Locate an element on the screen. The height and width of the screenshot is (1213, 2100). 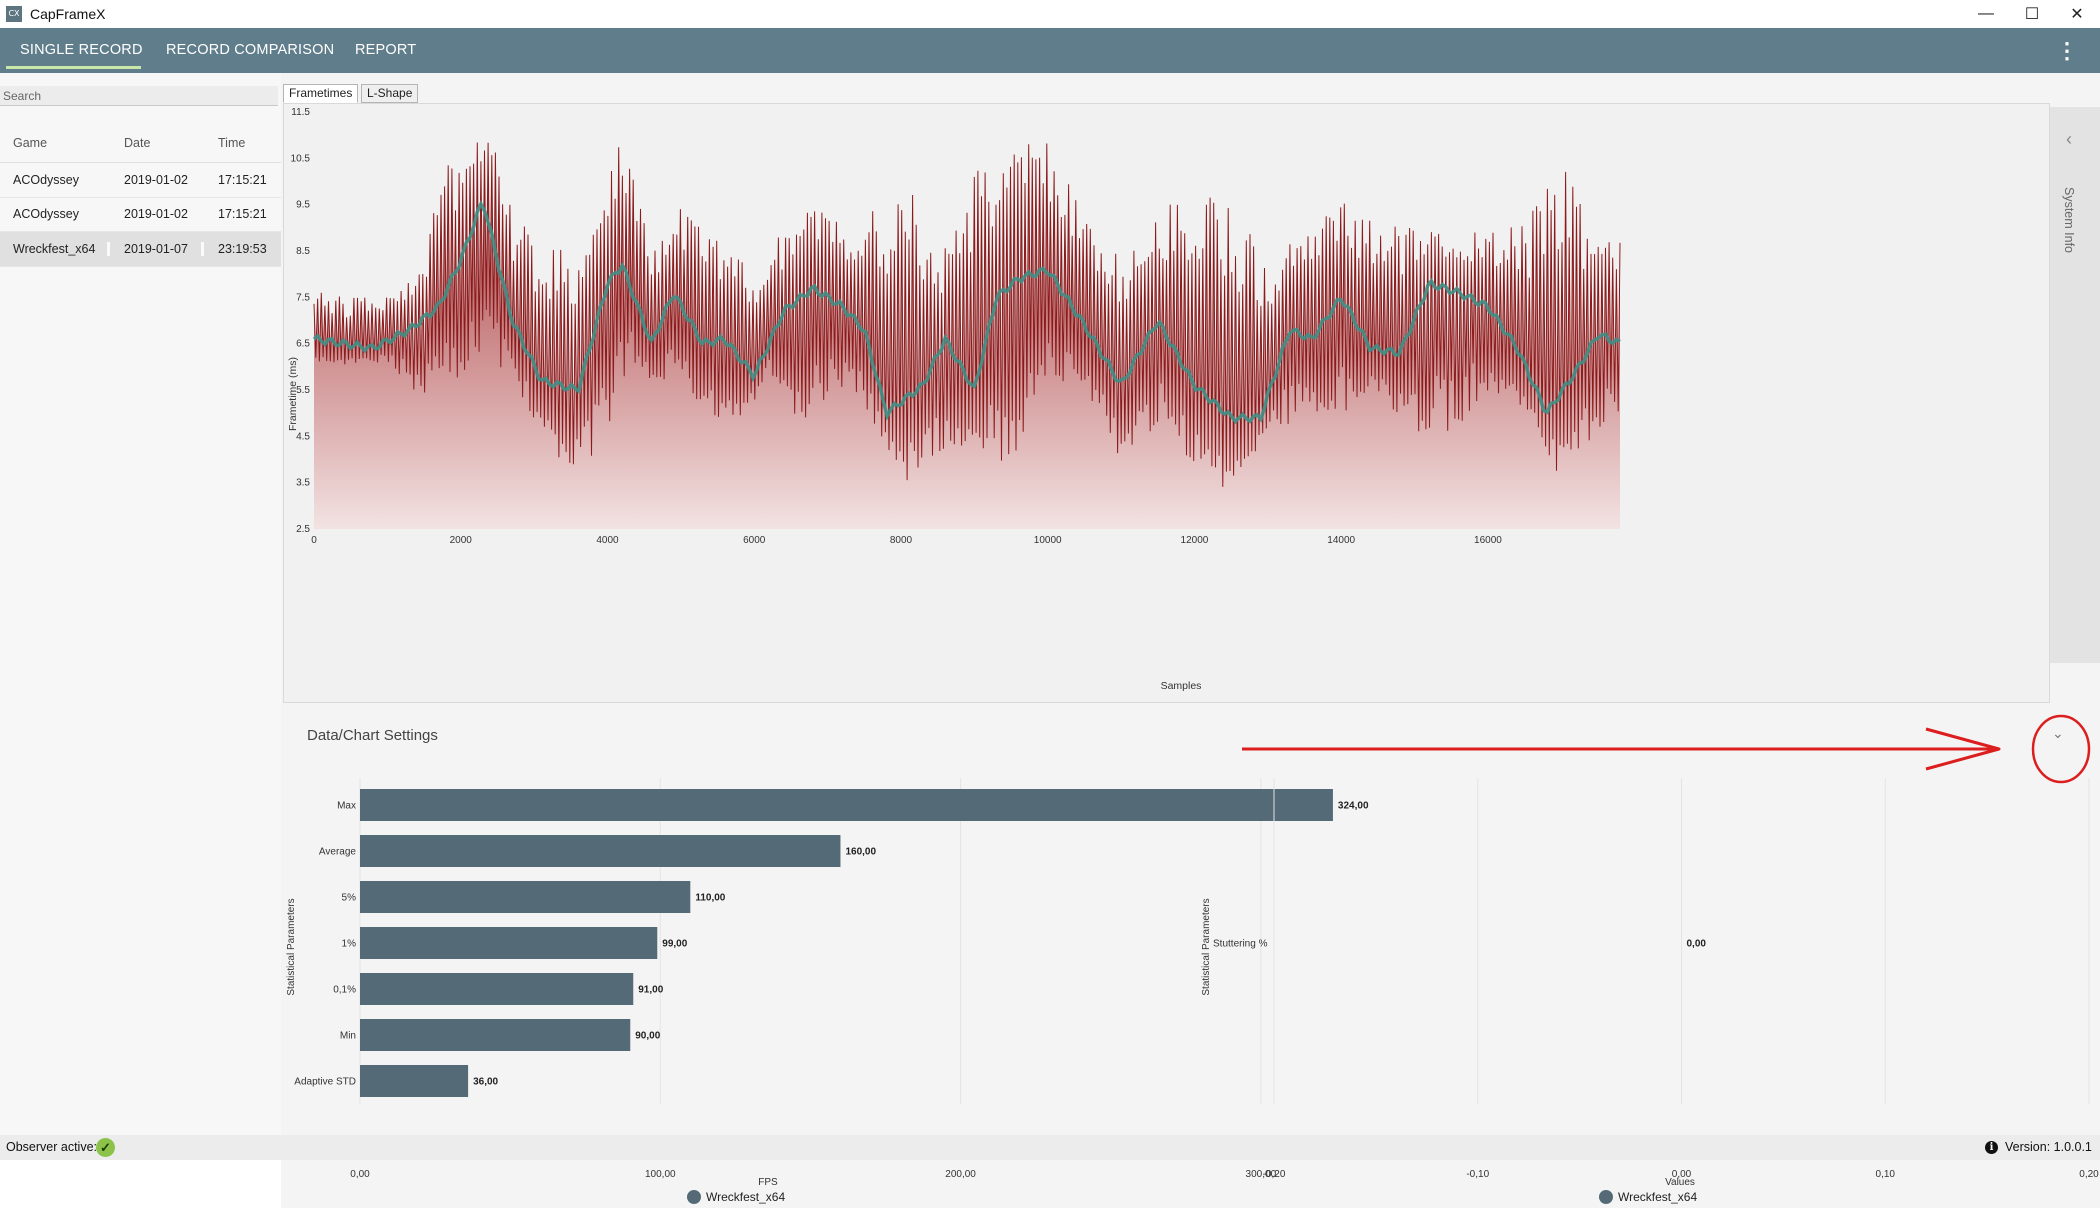
x-tick-label: 200,00 is located at coordinates (960, 1174).